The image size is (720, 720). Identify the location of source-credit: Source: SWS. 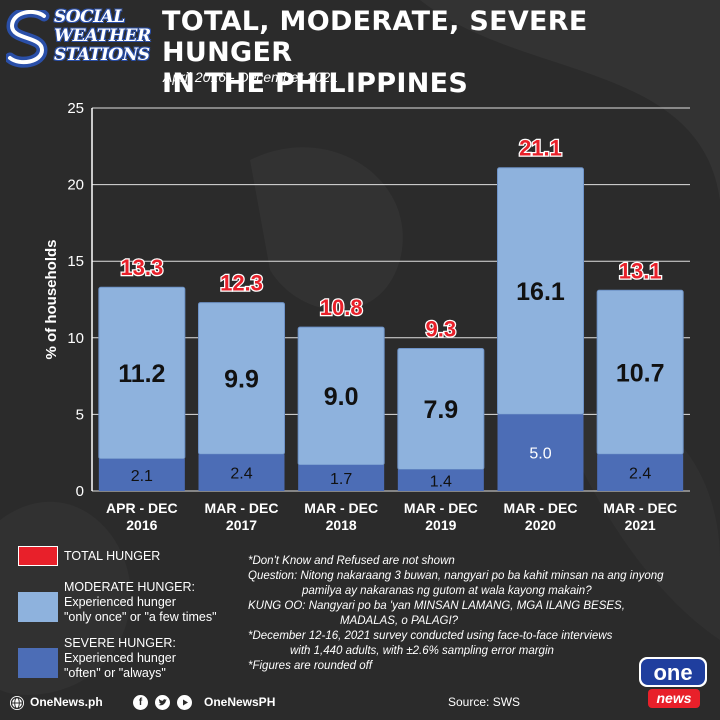
(484, 702).